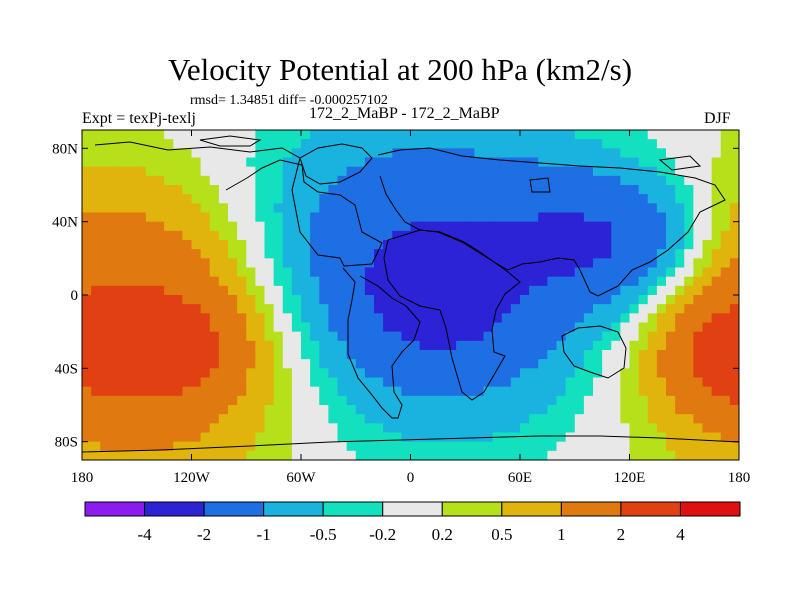  Describe the element at coordinates (353, 509) in the screenshot. I see `colorbar-swatch` at that location.